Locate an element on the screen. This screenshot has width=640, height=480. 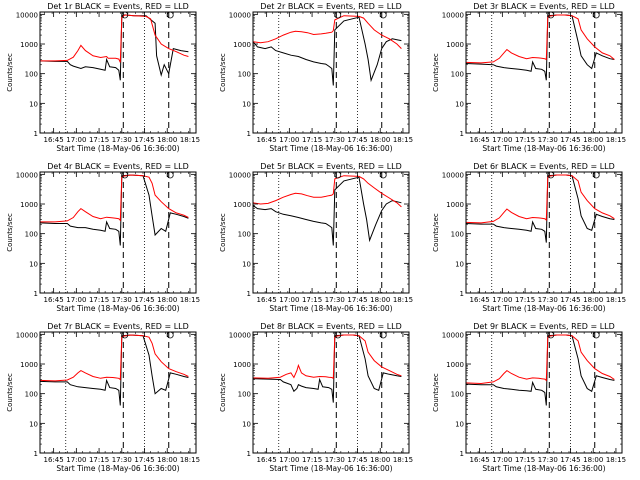
panel-title: Det 9r BLACK = Events, RED = LLD is located at coordinates (544, 326).